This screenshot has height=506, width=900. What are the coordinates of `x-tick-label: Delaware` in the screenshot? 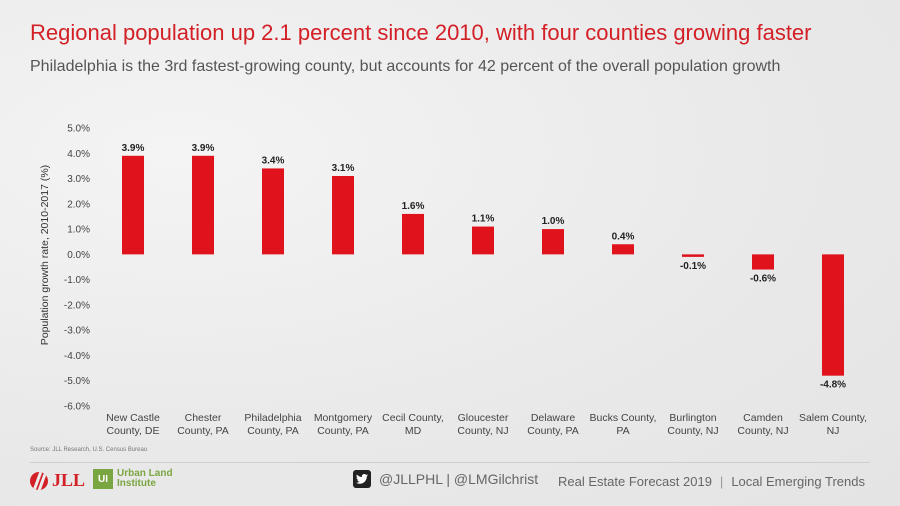 It's located at (553, 418).